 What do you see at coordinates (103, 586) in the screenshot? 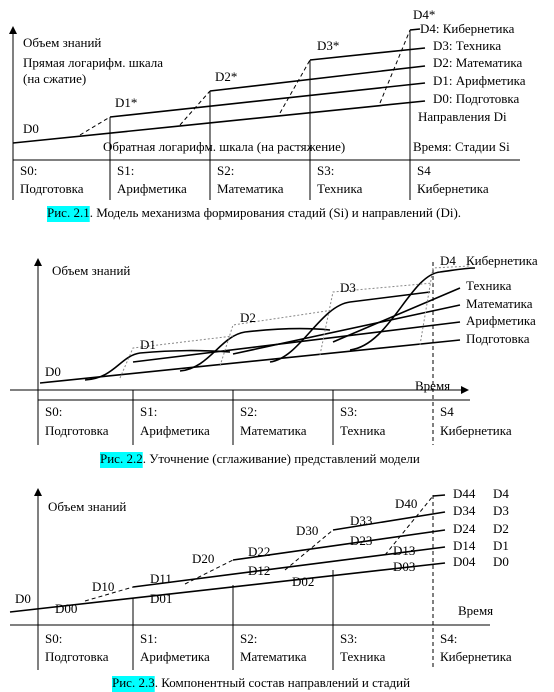
I see `component-label: D10` at bounding box center [103, 586].